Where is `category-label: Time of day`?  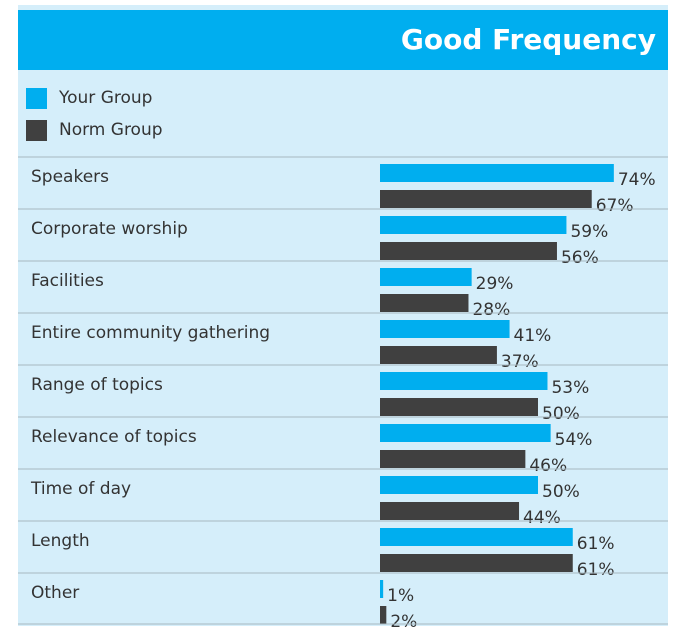
category-label: Time of day is located at coordinates (80, 489).